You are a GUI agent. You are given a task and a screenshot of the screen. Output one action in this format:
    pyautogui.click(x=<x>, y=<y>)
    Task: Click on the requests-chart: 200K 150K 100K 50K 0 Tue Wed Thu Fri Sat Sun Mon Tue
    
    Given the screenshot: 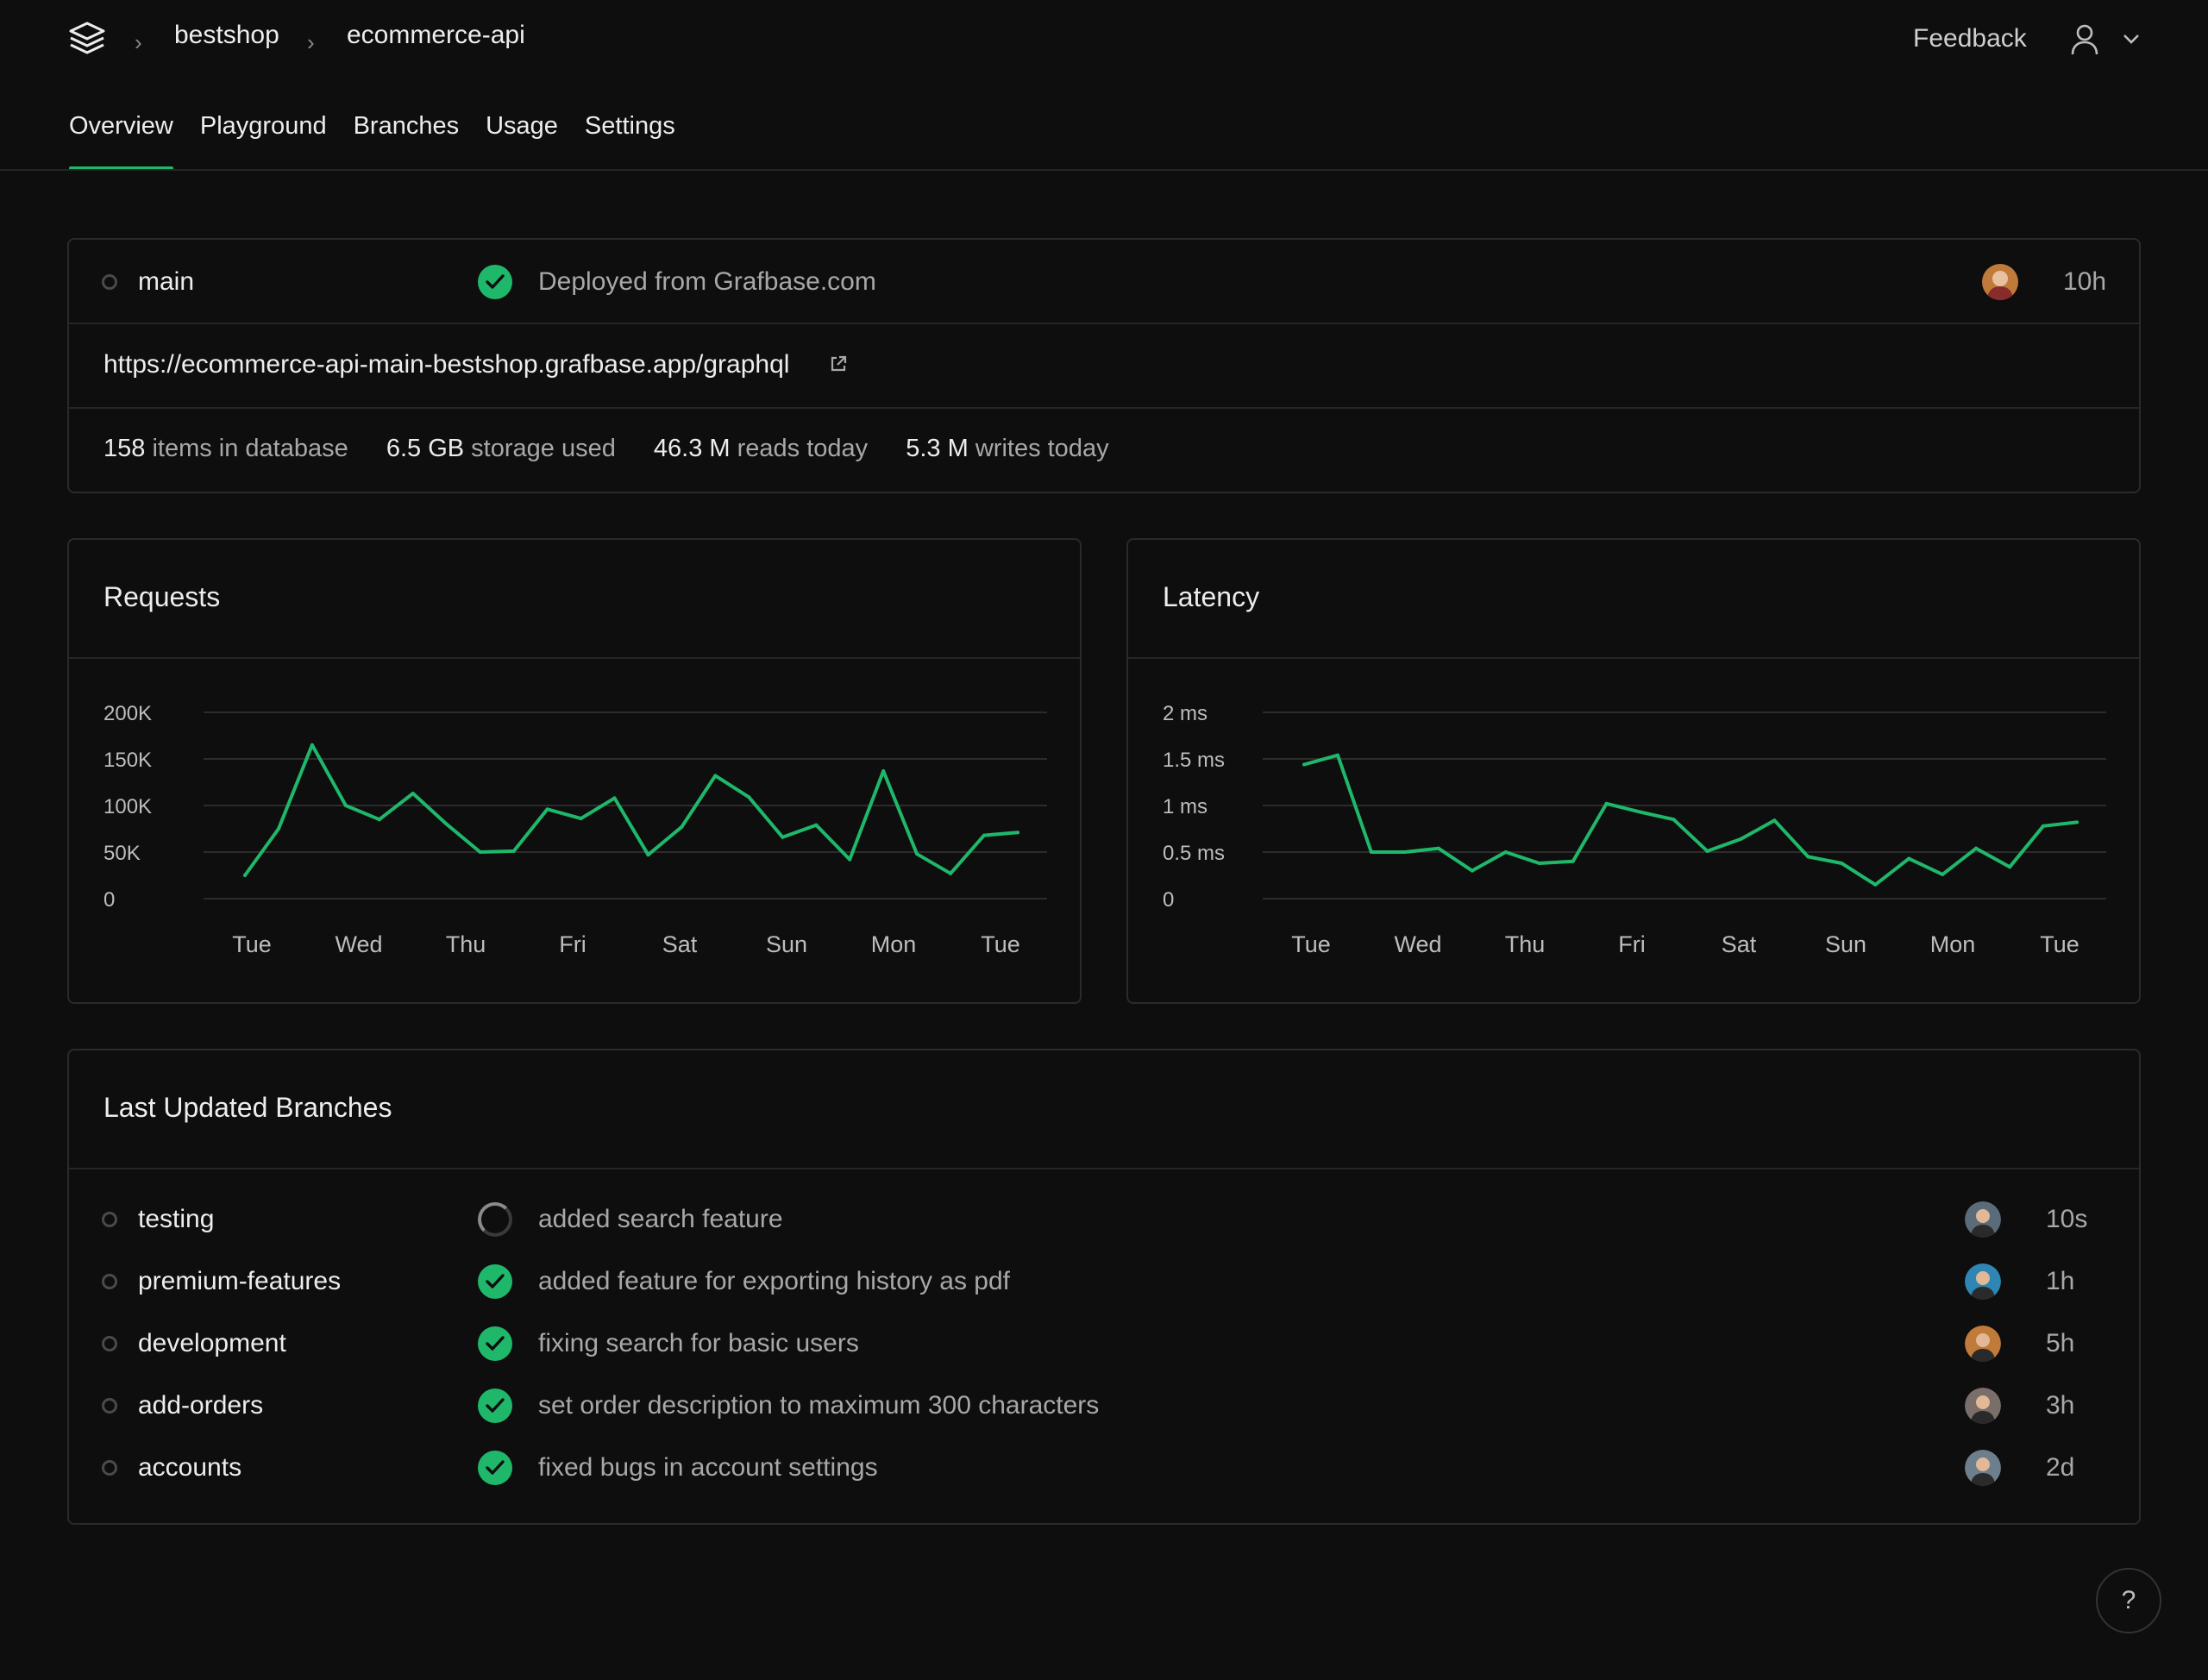 What is the action you would take?
    pyautogui.click(x=576, y=829)
    